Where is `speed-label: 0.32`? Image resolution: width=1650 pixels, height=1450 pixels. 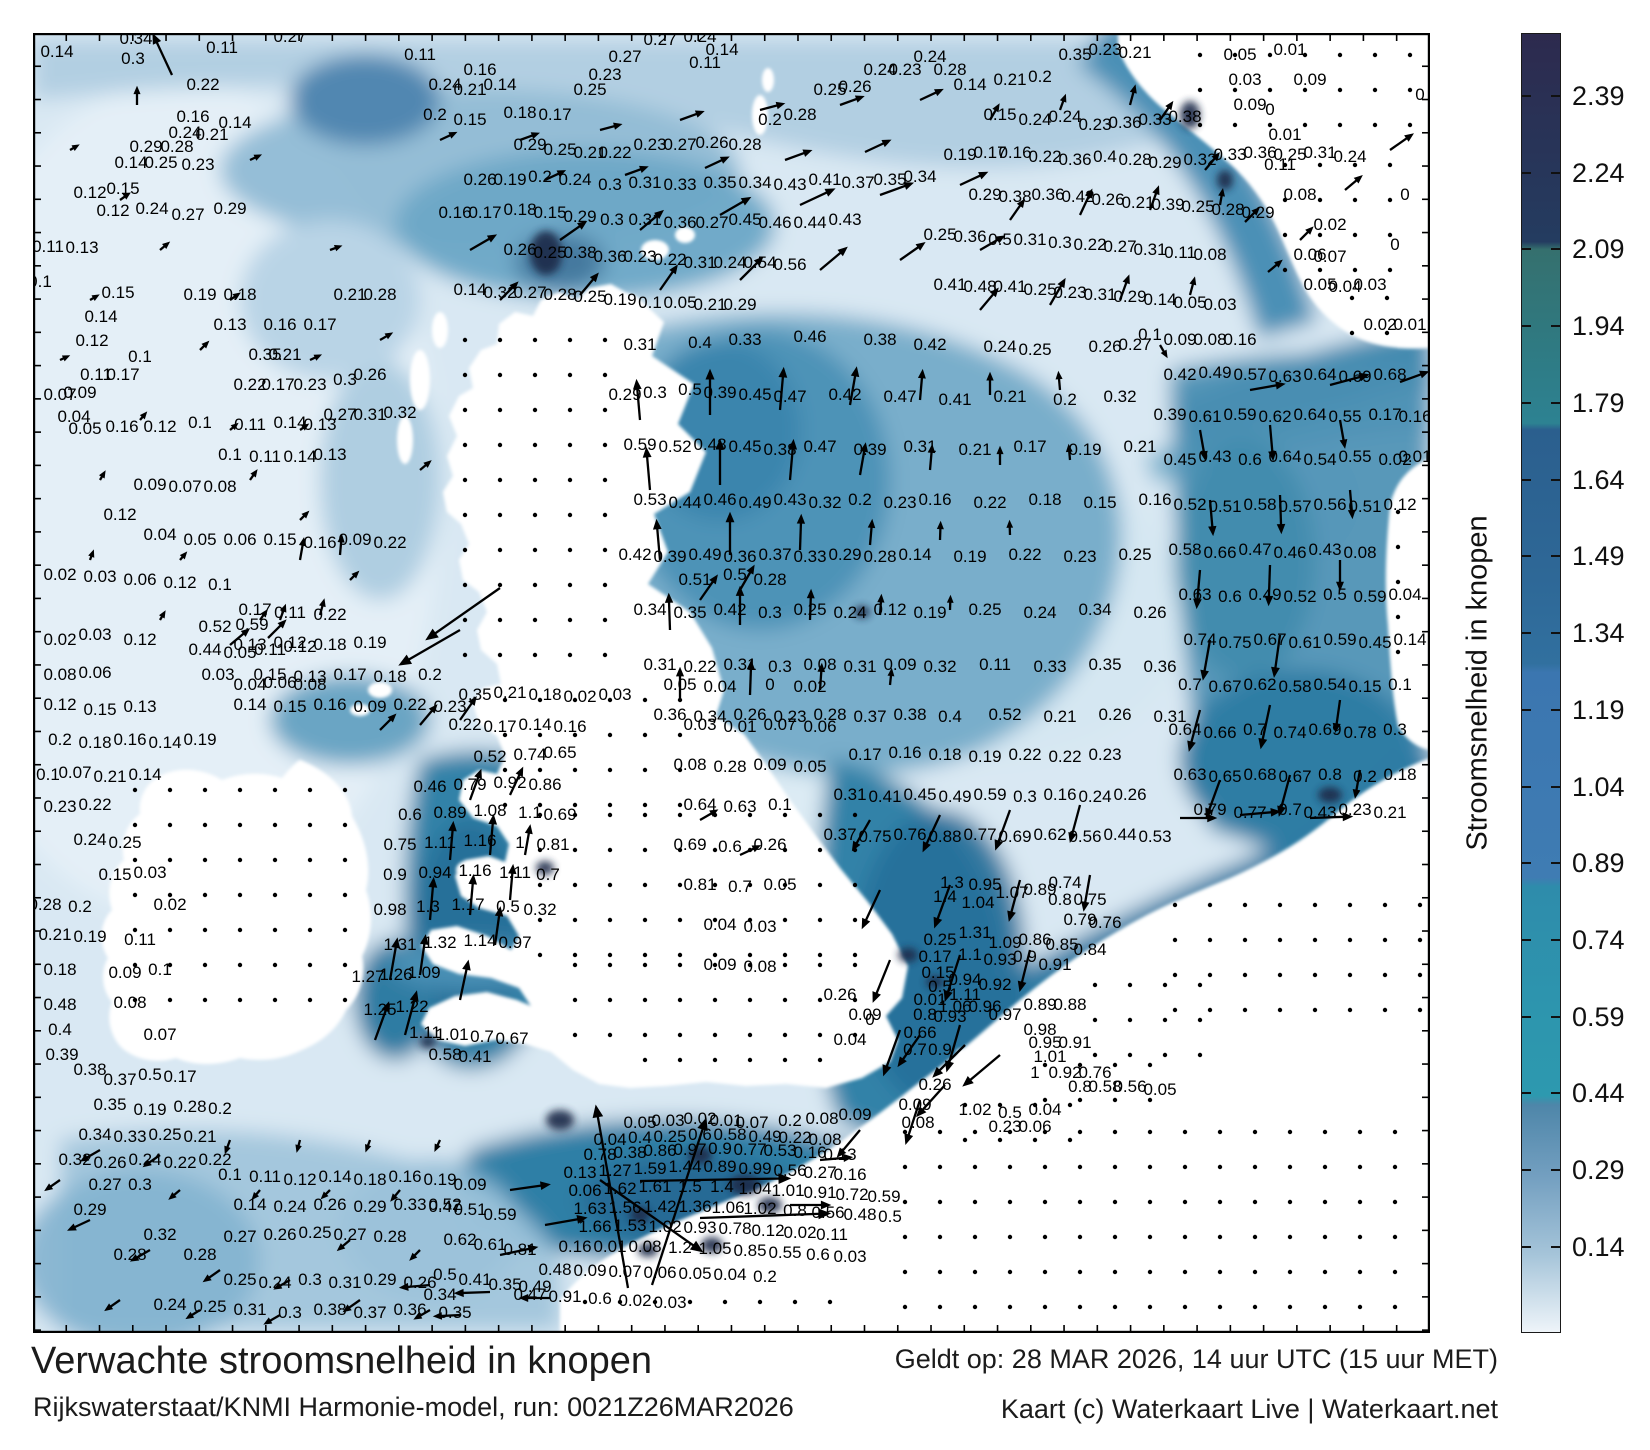 speed-label: 0.32 is located at coordinates (1199, 159).